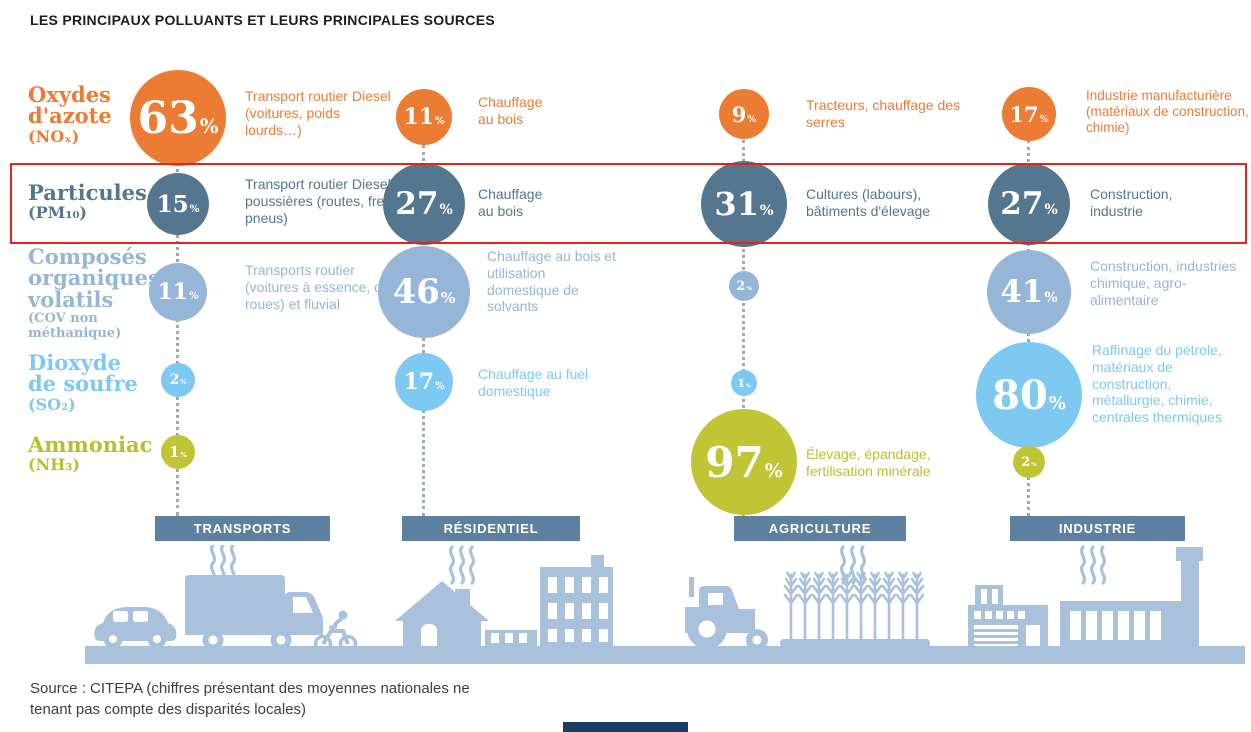  What do you see at coordinates (576, 600) in the screenshot?
I see `building-icon` at bounding box center [576, 600].